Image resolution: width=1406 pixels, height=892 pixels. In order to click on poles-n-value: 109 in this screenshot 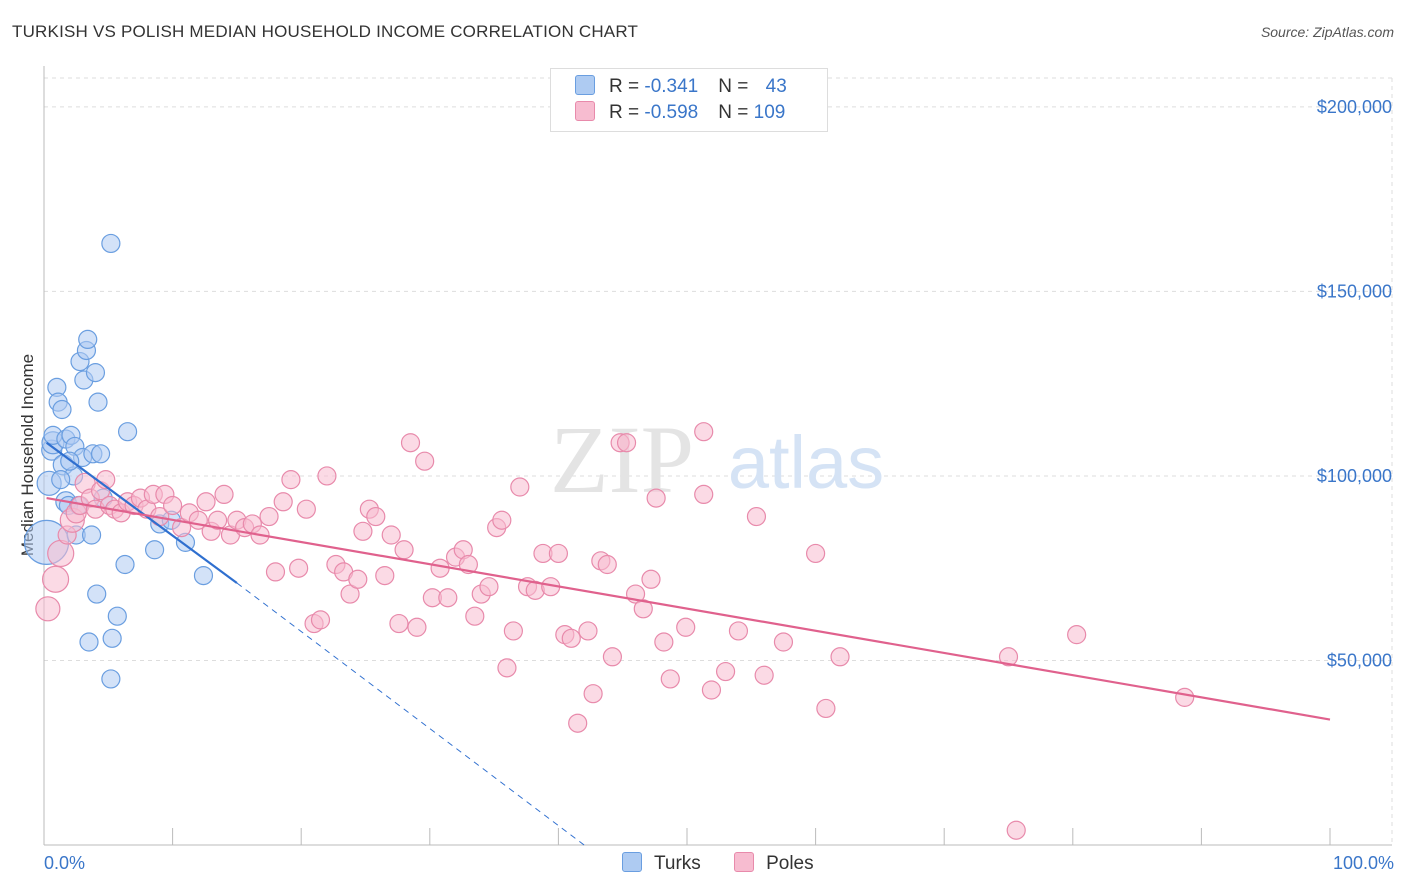, I will do `click(769, 112)`.